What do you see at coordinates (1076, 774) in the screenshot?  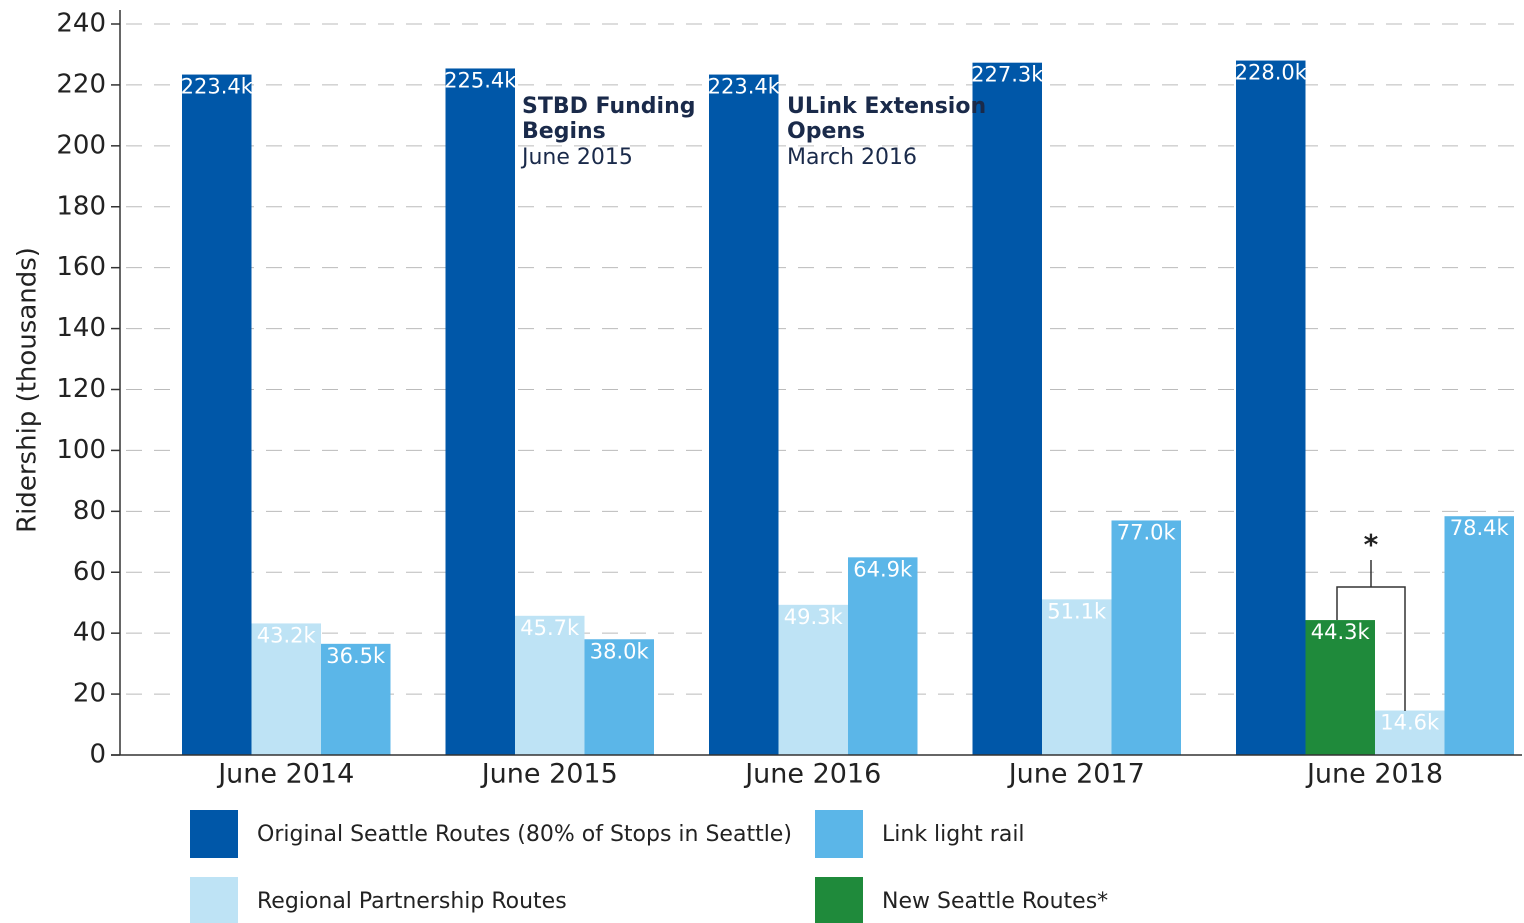 I see `x-tick-label: June 2017` at bounding box center [1076, 774].